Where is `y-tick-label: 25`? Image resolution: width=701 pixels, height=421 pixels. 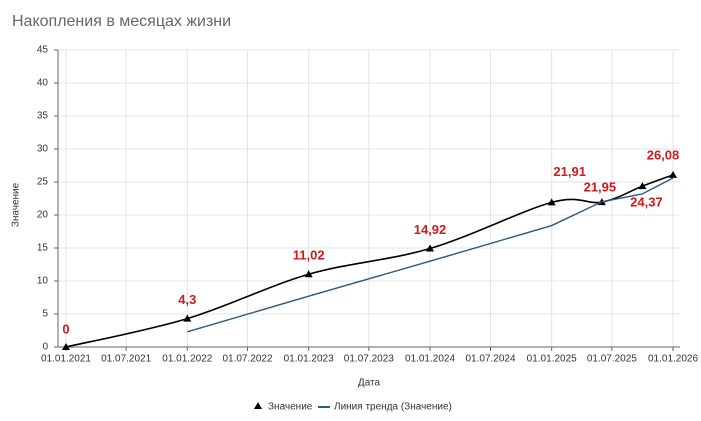 y-tick-label: 25 is located at coordinates (43, 182).